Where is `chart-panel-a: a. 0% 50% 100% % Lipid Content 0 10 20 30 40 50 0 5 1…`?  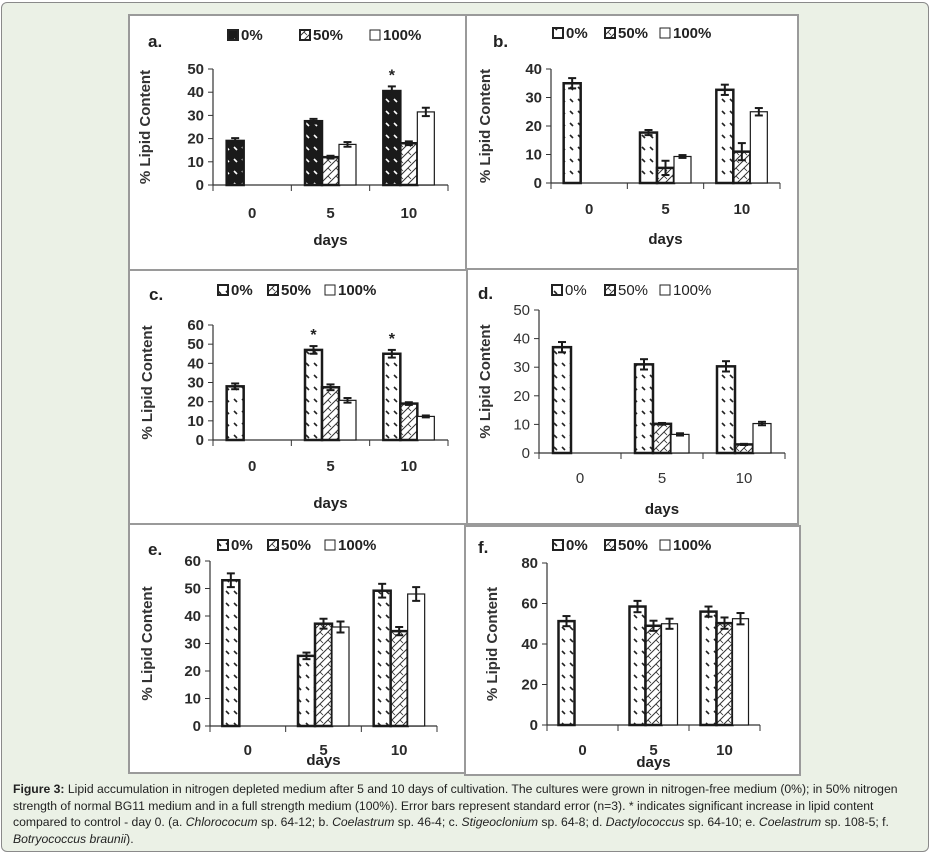 chart-panel-a: a. 0% 50% 100% % Lipid Content 0 10 20 30 40 50 0 5 1… is located at coordinates (293, 138).